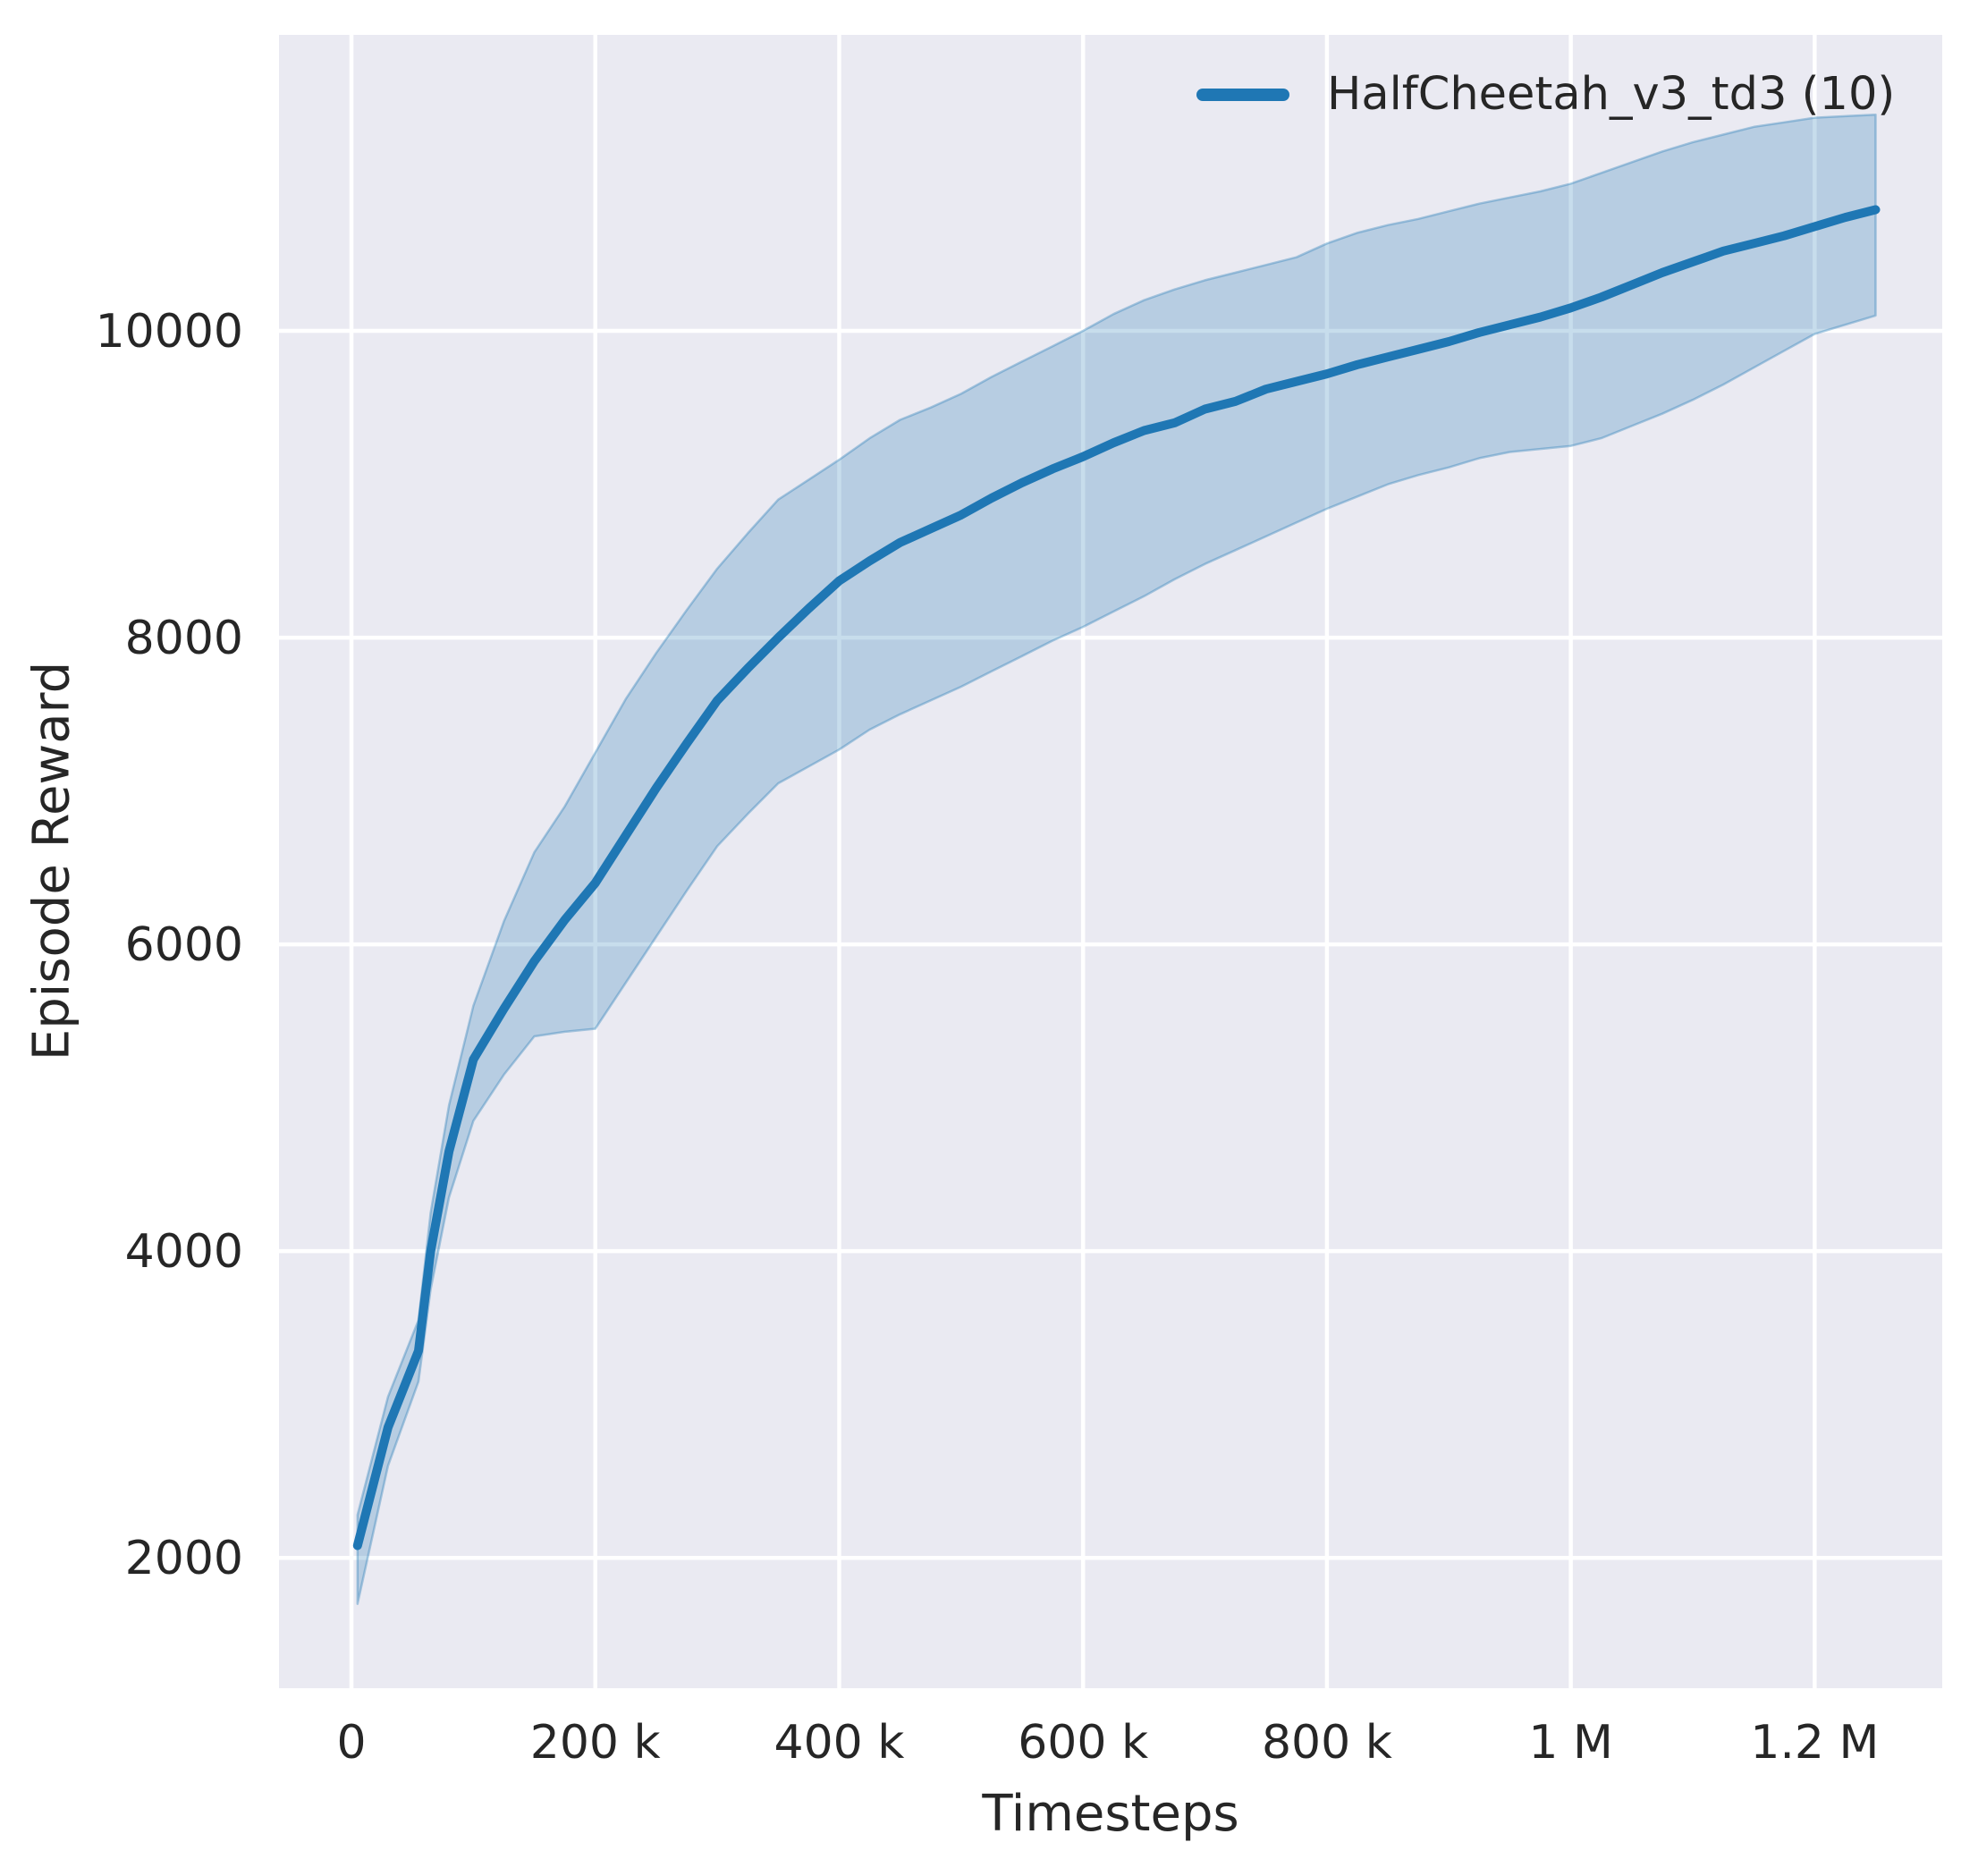  Describe the element at coordinates (184, 1252) in the screenshot. I see `y-tick-label: 4000` at that location.